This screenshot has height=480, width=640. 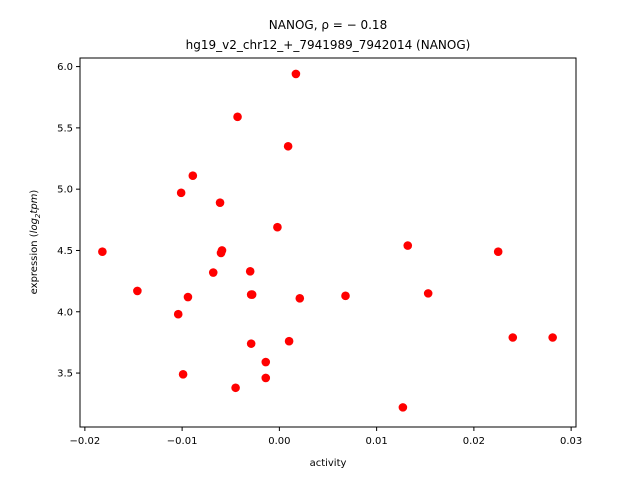 What do you see at coordinates (65, 128) in the screenshot?
I see `y-tick-label: 5.5` at bounding box center [65, 128].